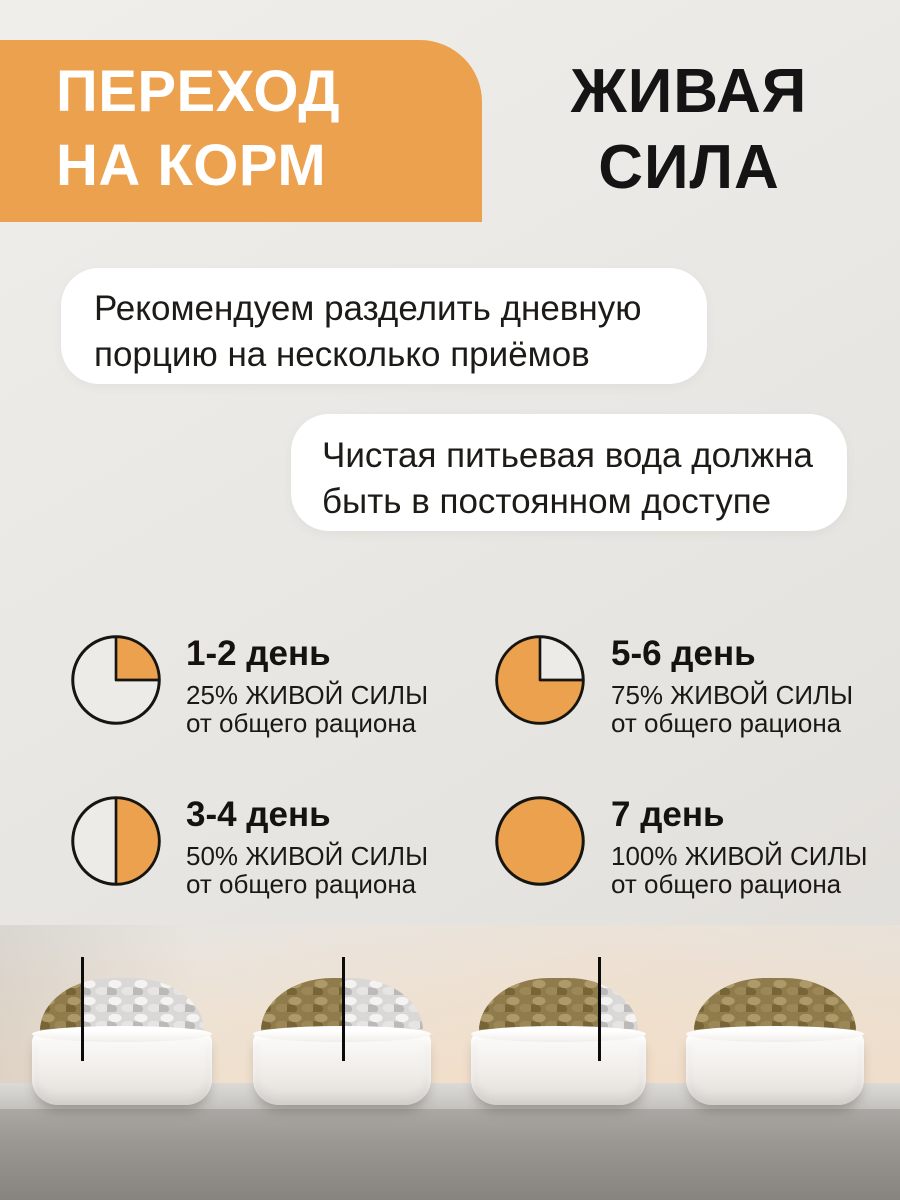 This screenshot has width=900, height=1200. Describe the element at coordinates (258, 653) in the screenshot. I see `step-title: 1-2 день` at that location.